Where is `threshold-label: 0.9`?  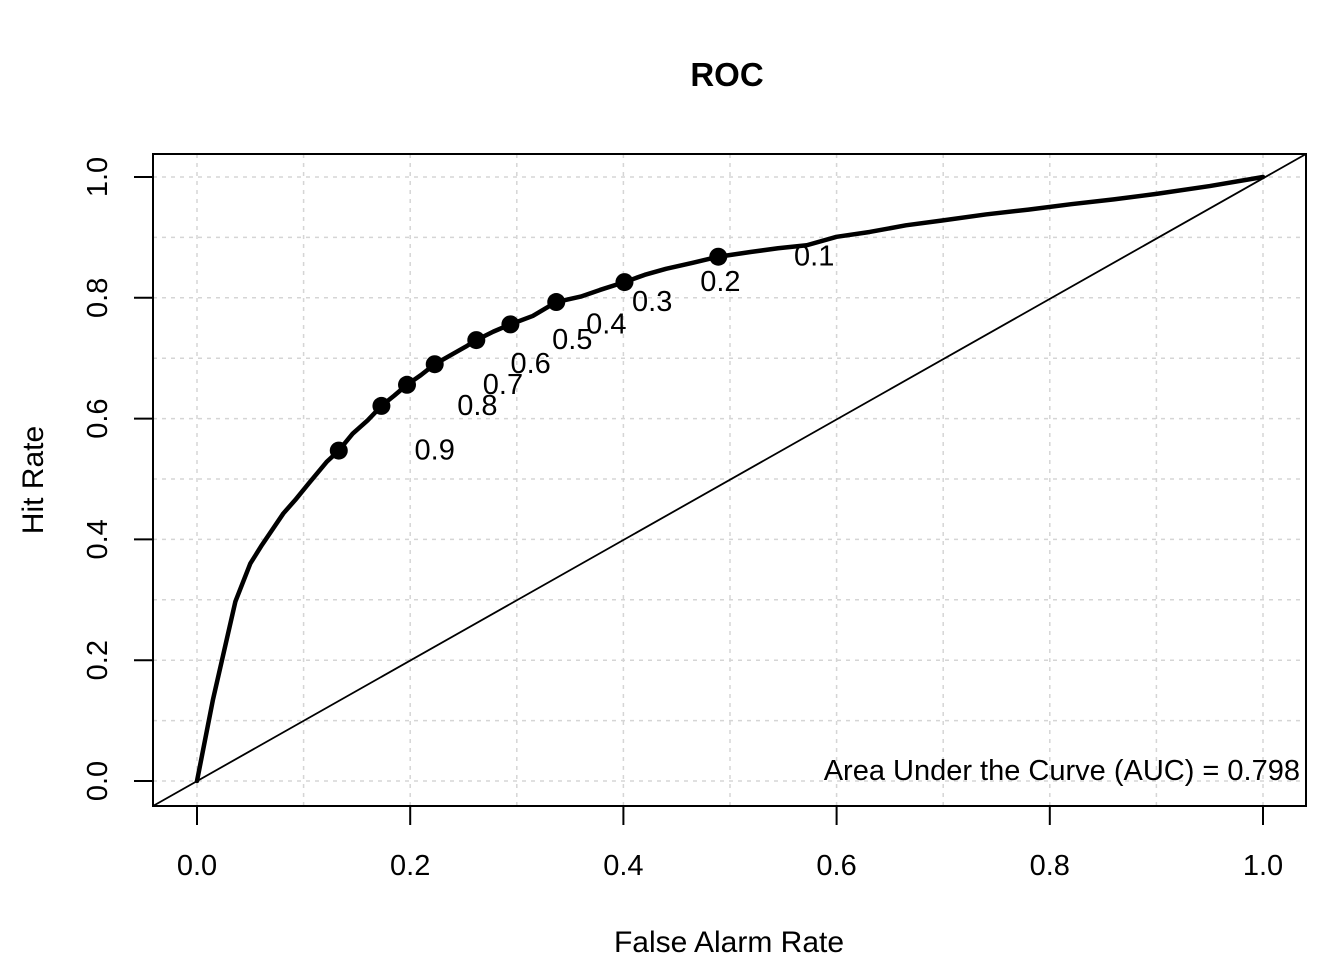 threshold-label: 0.9 is located at coordinates (435, 451).